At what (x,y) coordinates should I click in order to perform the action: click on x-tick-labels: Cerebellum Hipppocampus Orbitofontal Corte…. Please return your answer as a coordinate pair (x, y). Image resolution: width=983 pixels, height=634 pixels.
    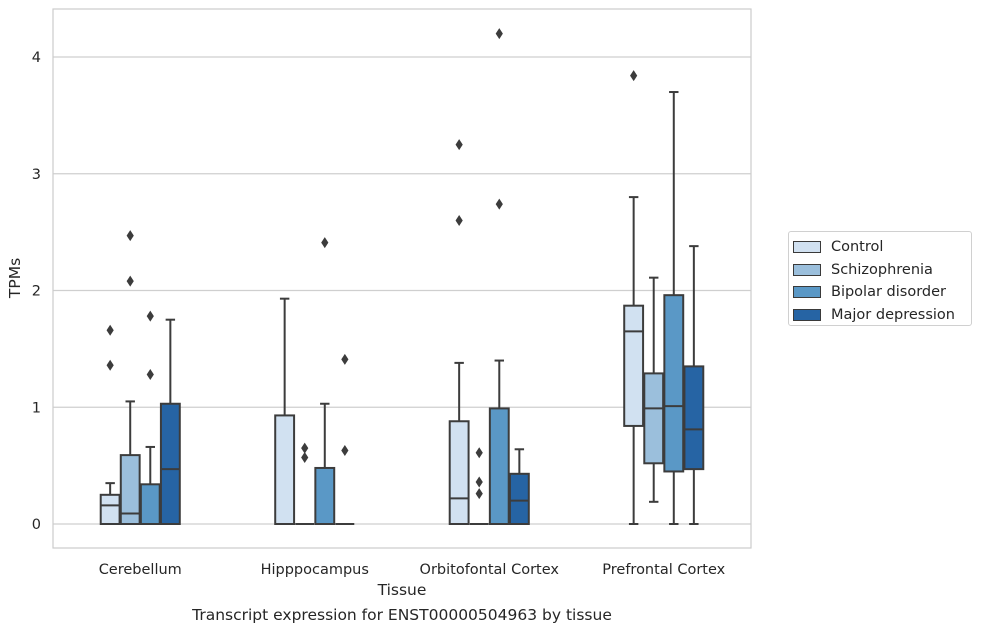
    Looking at the image, I should click on (412, 570).